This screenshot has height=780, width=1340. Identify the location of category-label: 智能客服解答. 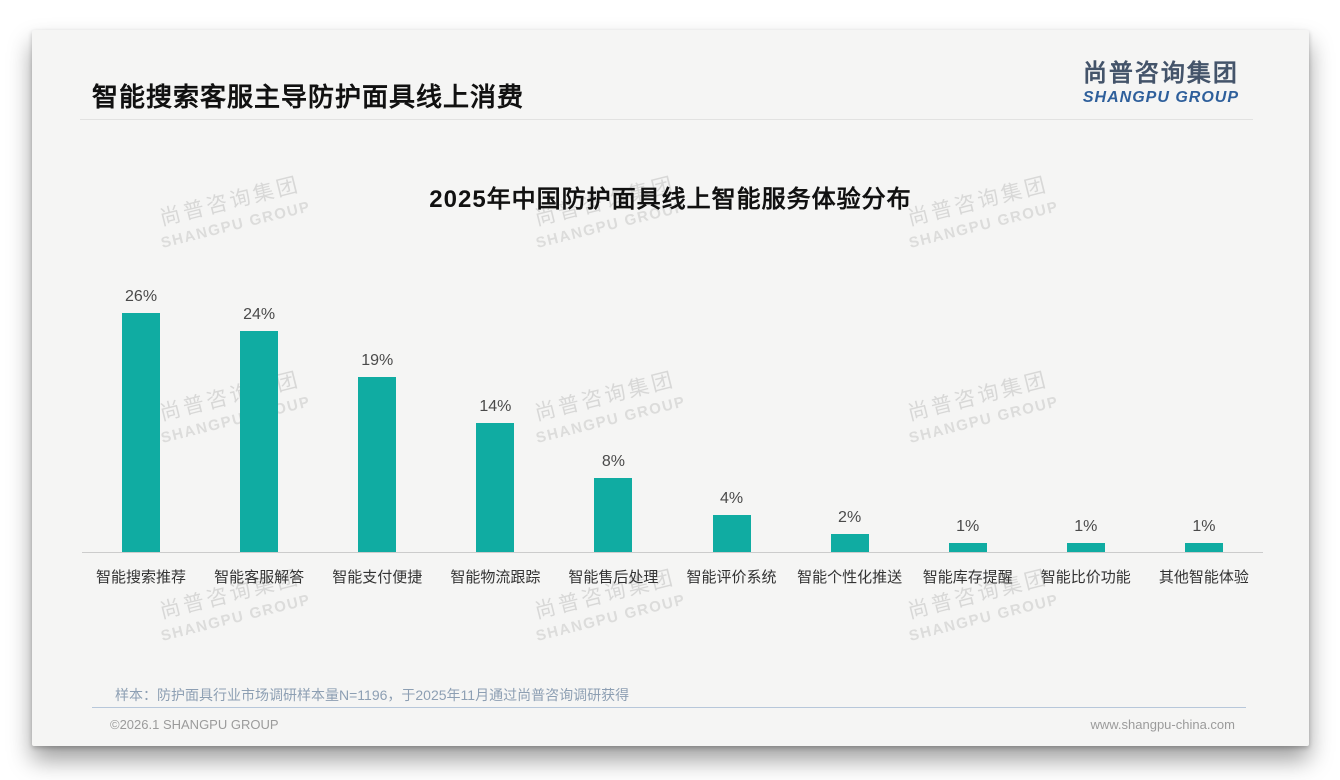
(259, 577).